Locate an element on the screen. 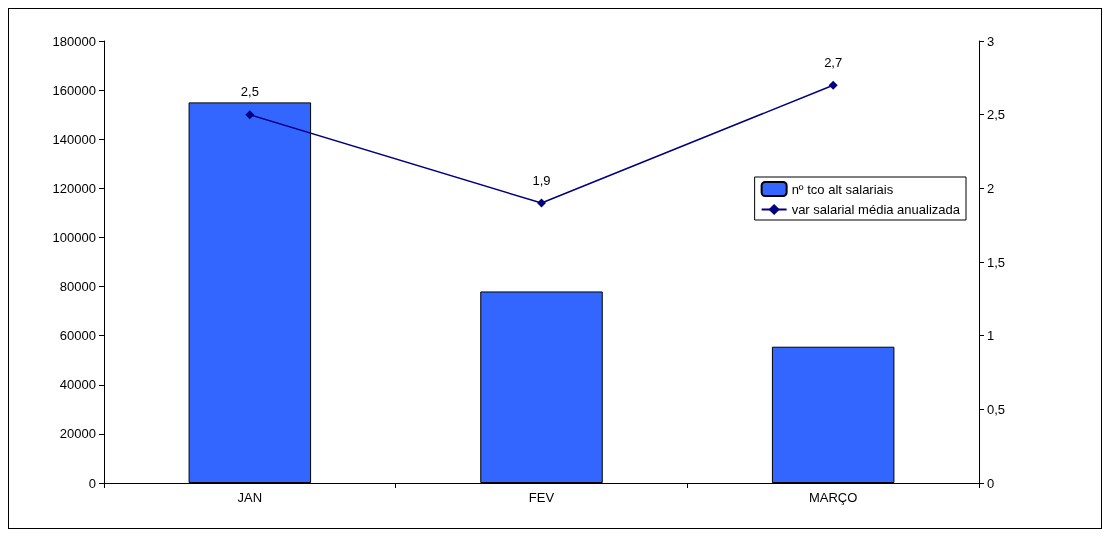  data-label: 2,7 is located at coordinates (833, 62).